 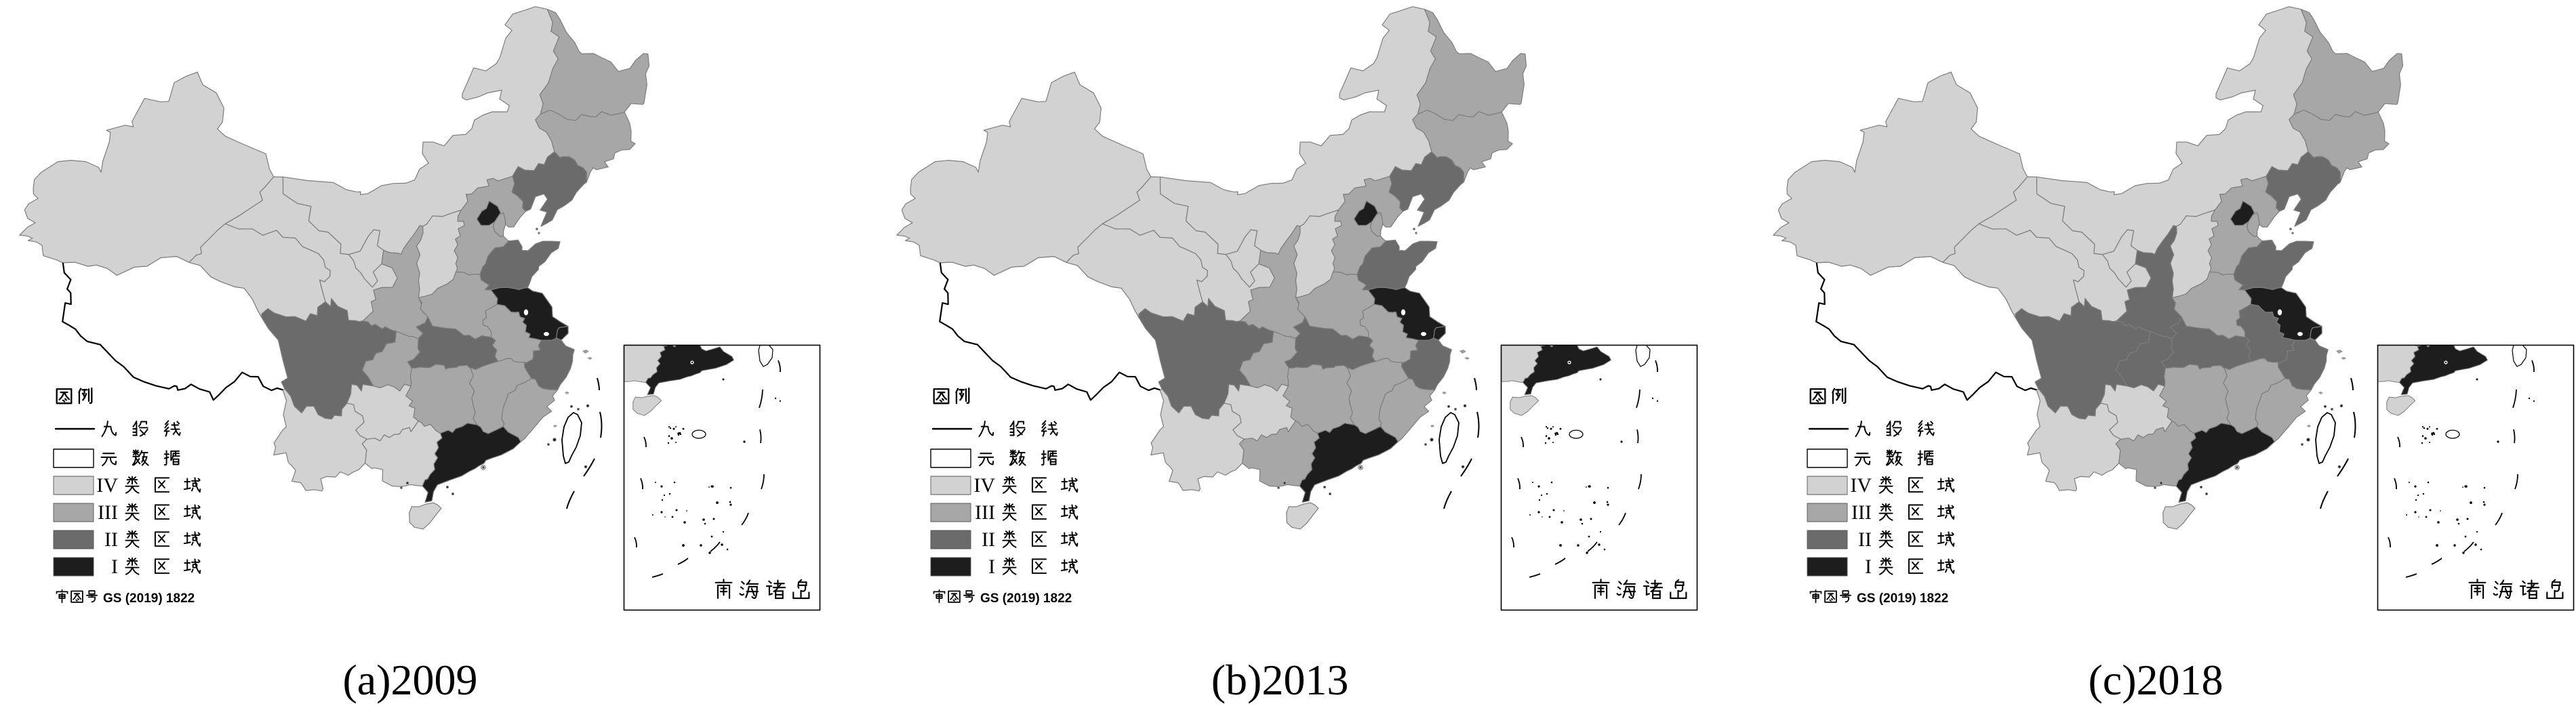 What do you see at coordinates (409, 680) in the screenshot?
I see `svg-text: (a)2009` at bounding box center [409, 680].